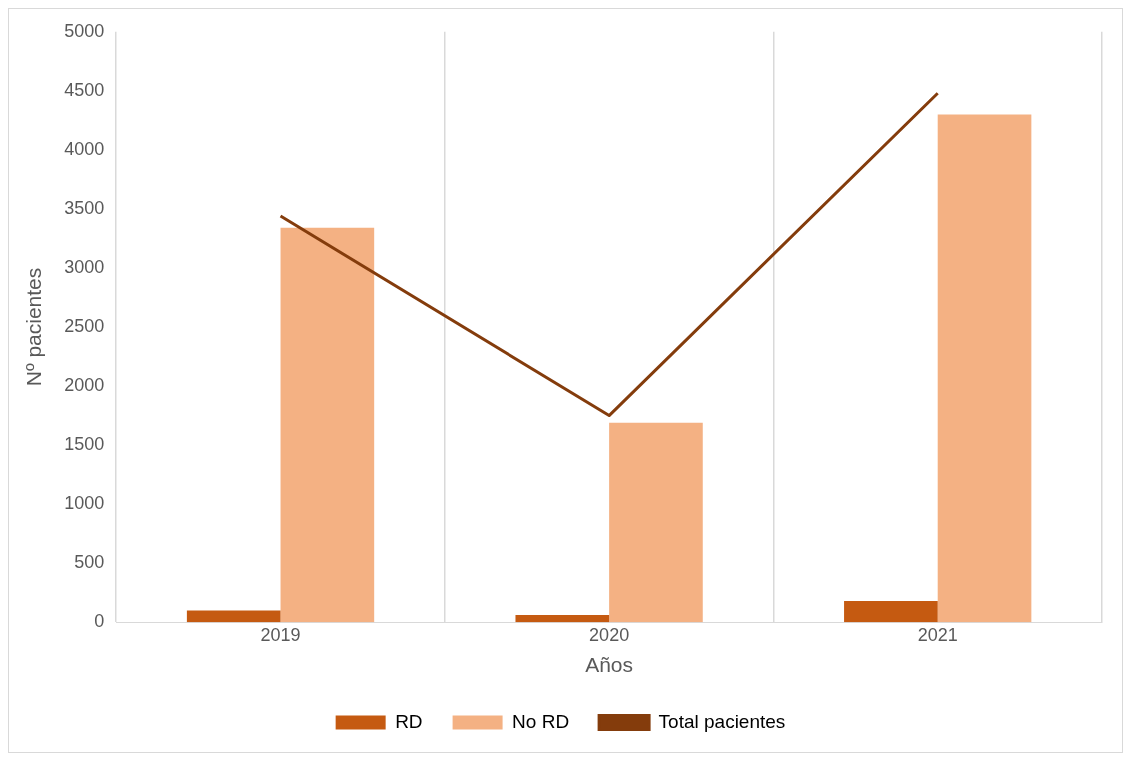  I want to click on y-tick-label: 5000, so click(84, 30).